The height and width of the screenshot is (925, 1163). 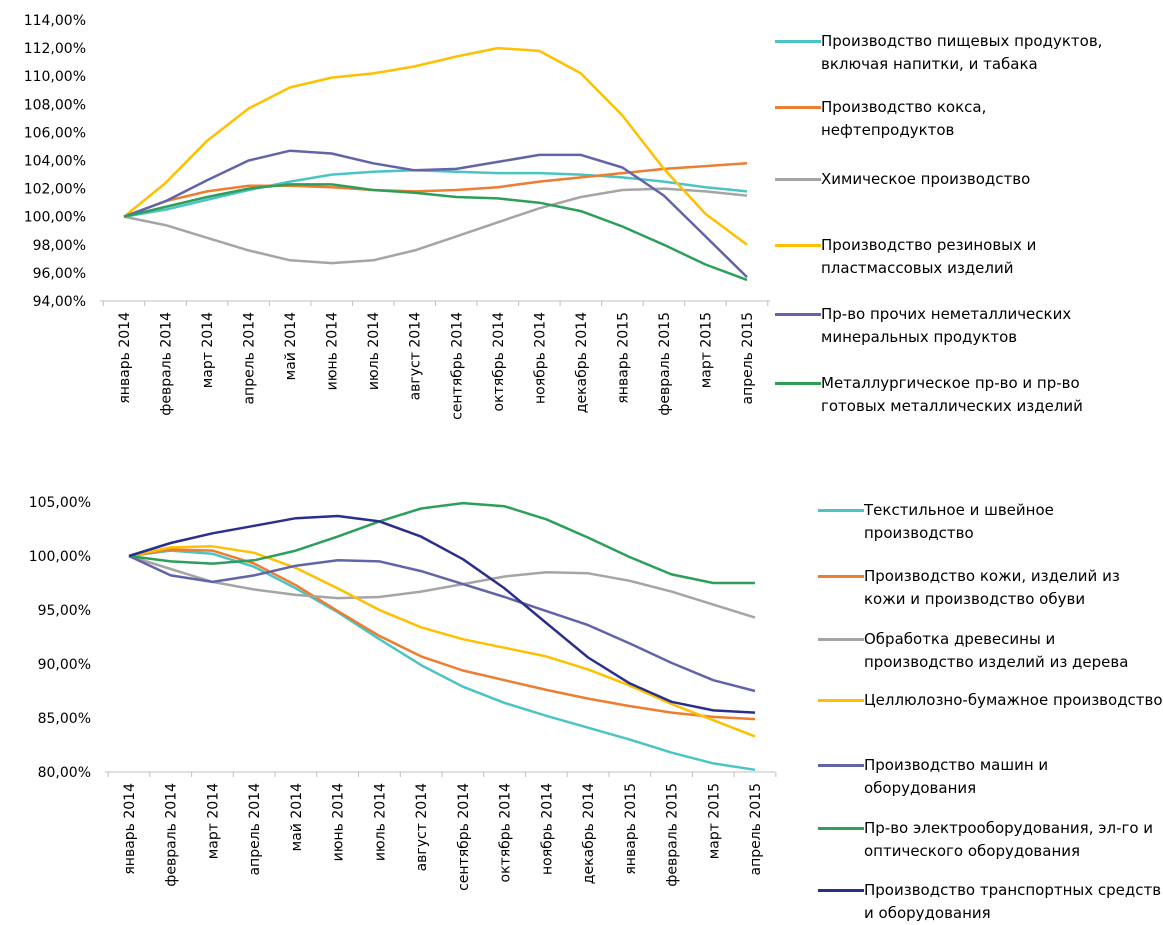 I want to click on legend-item: Текстильное и швейное производство, so click(x=990, y=522).